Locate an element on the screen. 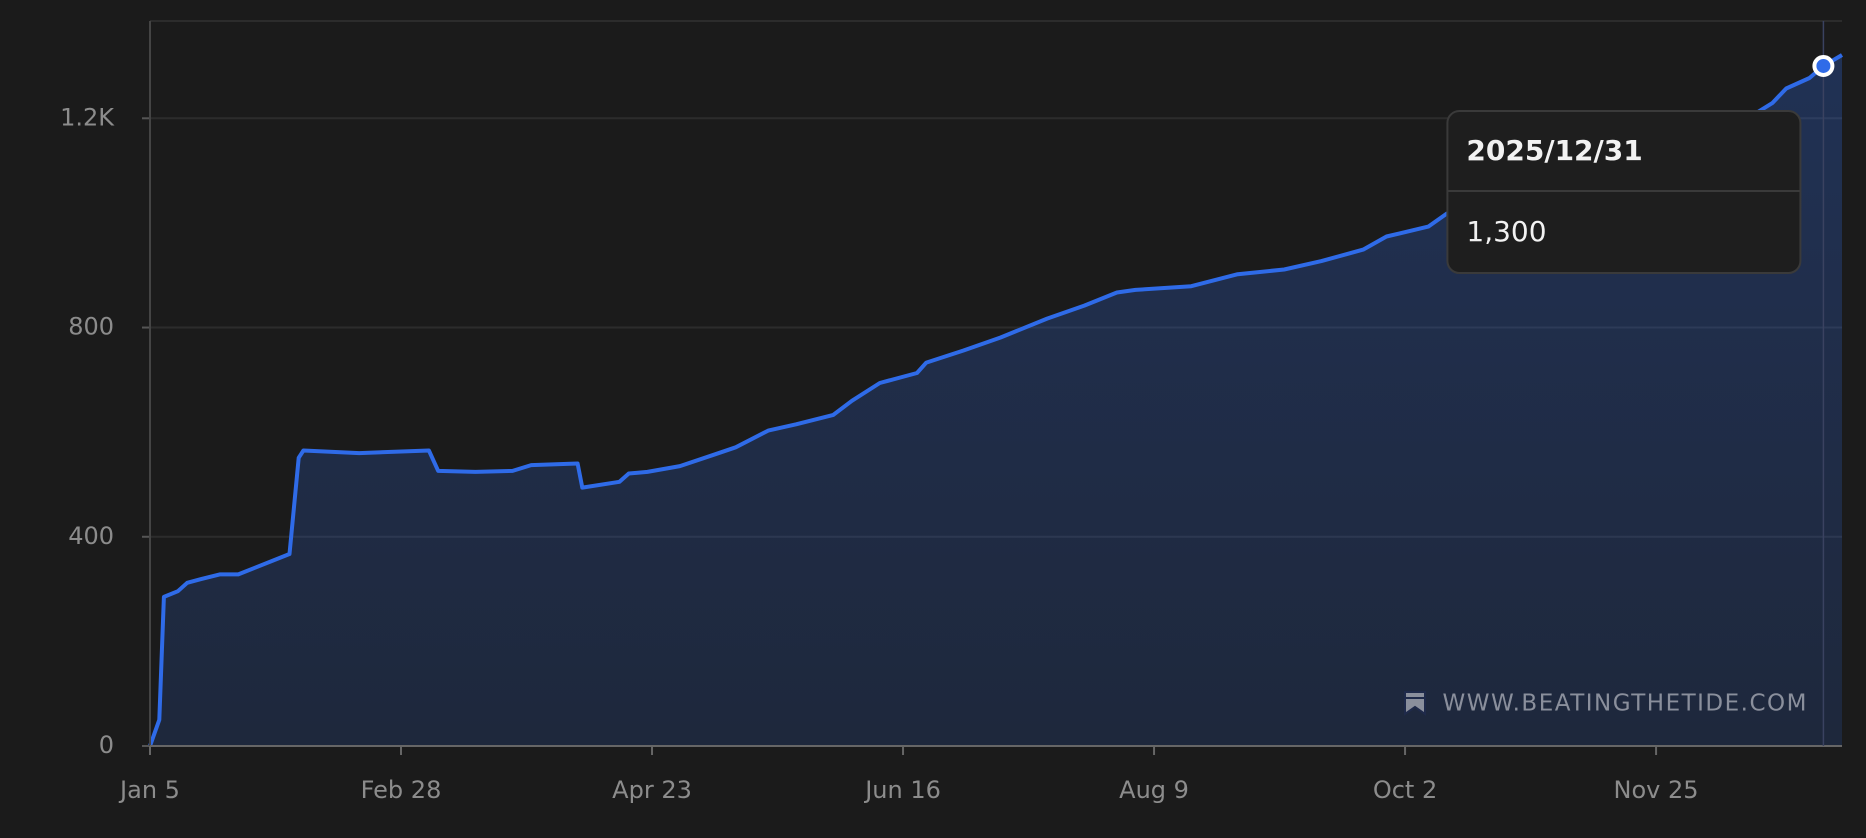  y-tick-label: 0 is located at coordinates (106, 745).